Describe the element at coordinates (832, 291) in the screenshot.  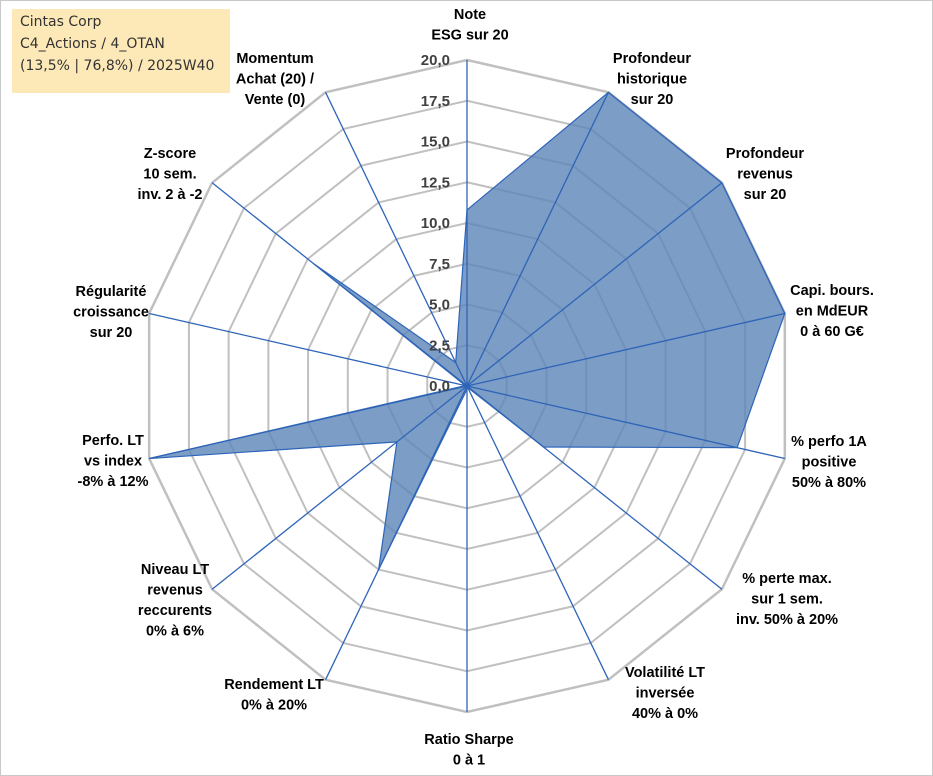
I see `axis-label-line: Capi. bours.` at that location.